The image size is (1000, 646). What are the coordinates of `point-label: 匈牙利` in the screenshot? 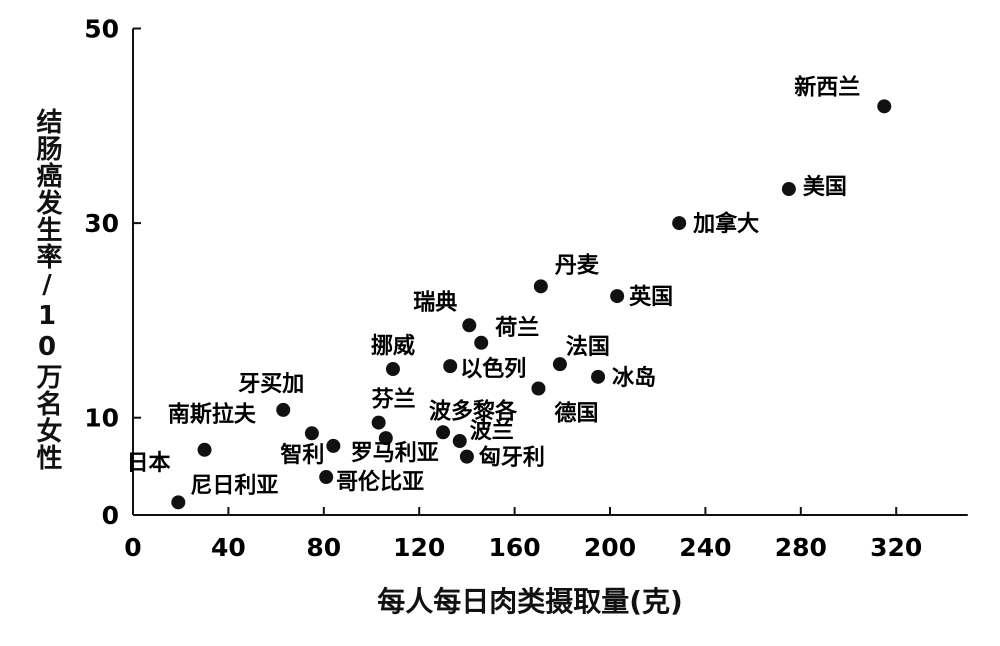 It's located at (512, 458).